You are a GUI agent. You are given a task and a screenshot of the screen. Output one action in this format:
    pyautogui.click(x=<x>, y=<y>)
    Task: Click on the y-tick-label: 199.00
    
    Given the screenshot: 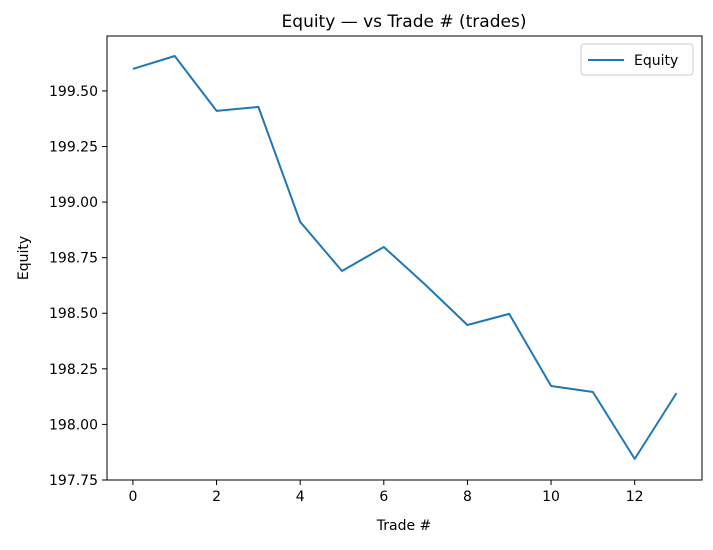 What is the action you would take?
    pyautogui.click(x=73, y=203)
    